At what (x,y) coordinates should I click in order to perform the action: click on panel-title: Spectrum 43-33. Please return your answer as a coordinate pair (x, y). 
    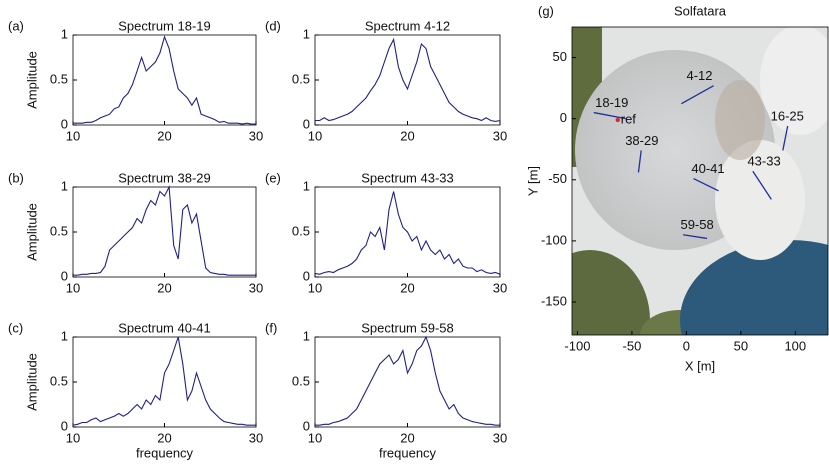
    Looking at the image, I should click on (407, 177).